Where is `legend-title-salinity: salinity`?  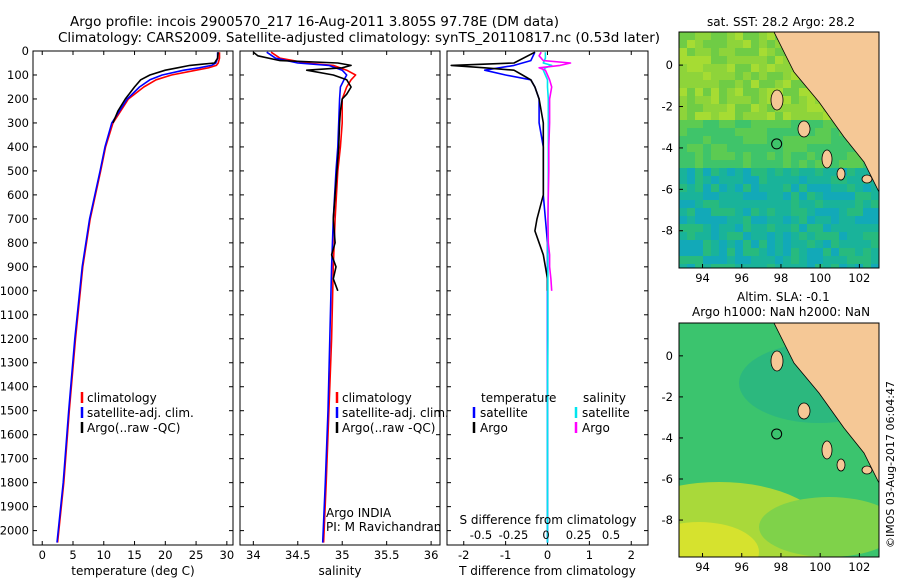 legend-title-salinity: salinity is located at coordinates (604, 398).